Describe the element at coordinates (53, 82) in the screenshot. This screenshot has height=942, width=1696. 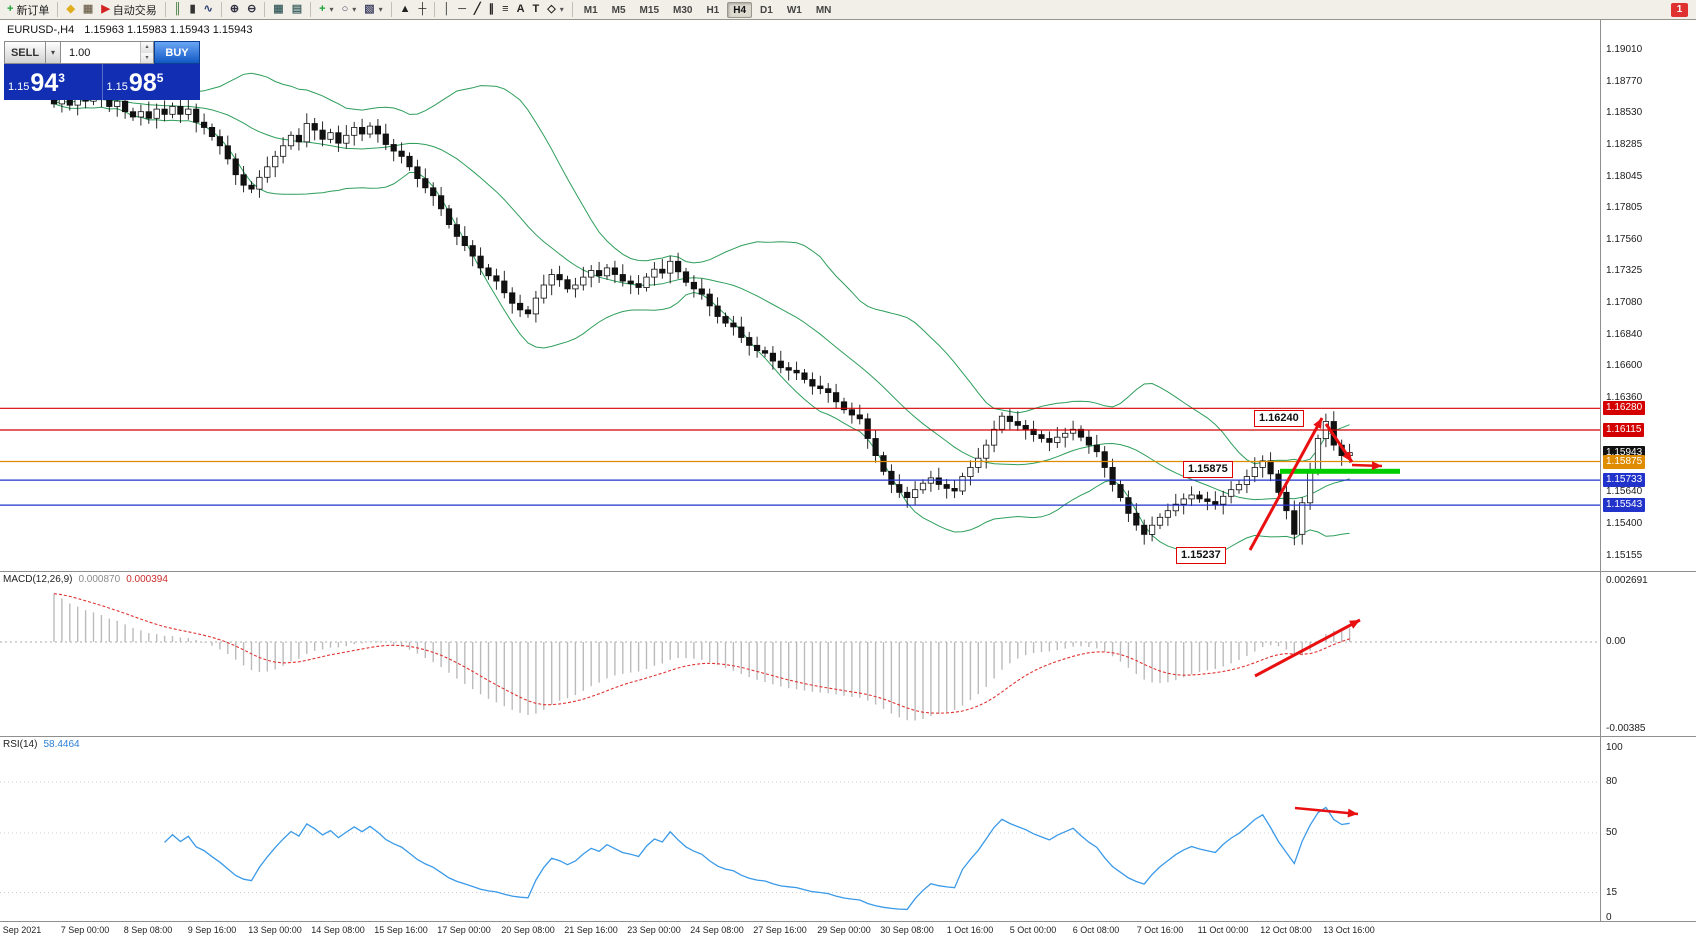
I see `sell-price-display: 1.15 94 3` at that location.